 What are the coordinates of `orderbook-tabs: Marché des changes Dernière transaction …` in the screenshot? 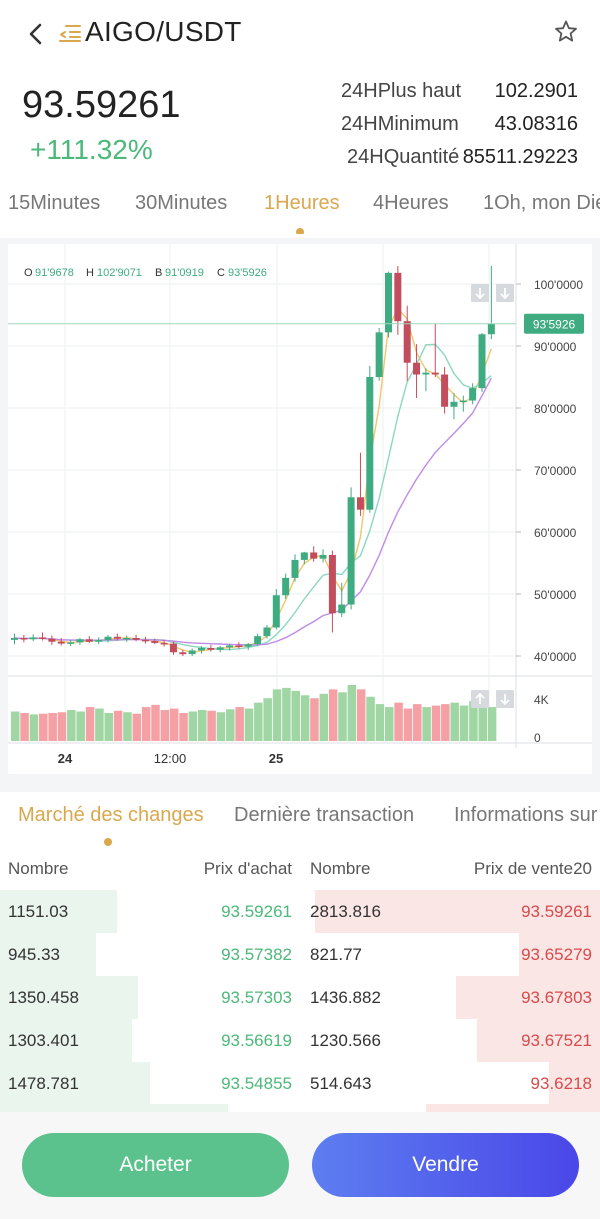 It's located at (300, 820).